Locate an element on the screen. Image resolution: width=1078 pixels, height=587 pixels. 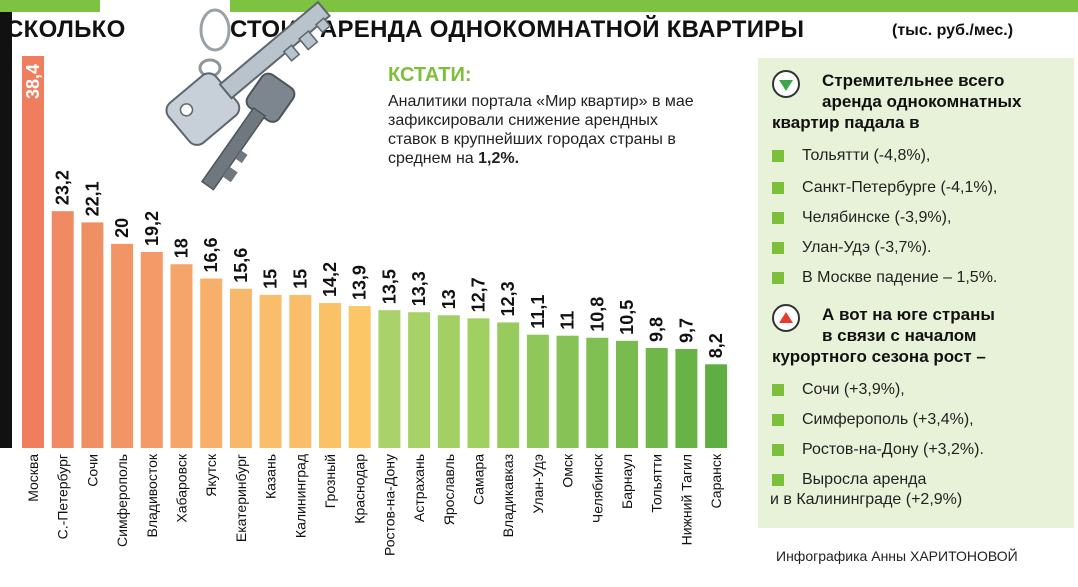
category-label-17: Владикавказ is located at coordinates (508, 495).